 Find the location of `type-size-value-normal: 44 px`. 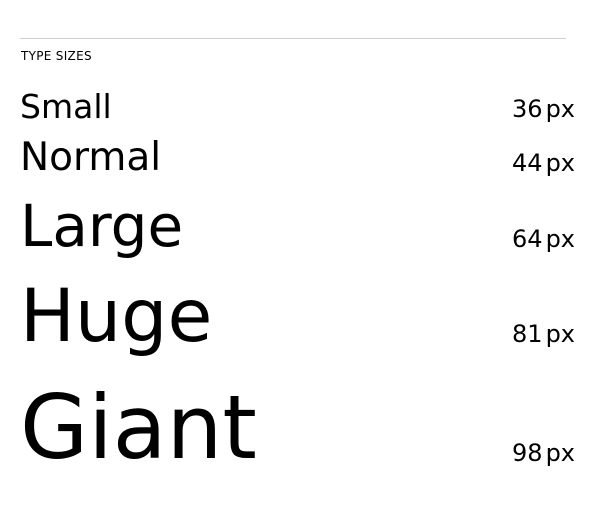

type-size-value-normal: 44 px is located at coordinates (543, 163).